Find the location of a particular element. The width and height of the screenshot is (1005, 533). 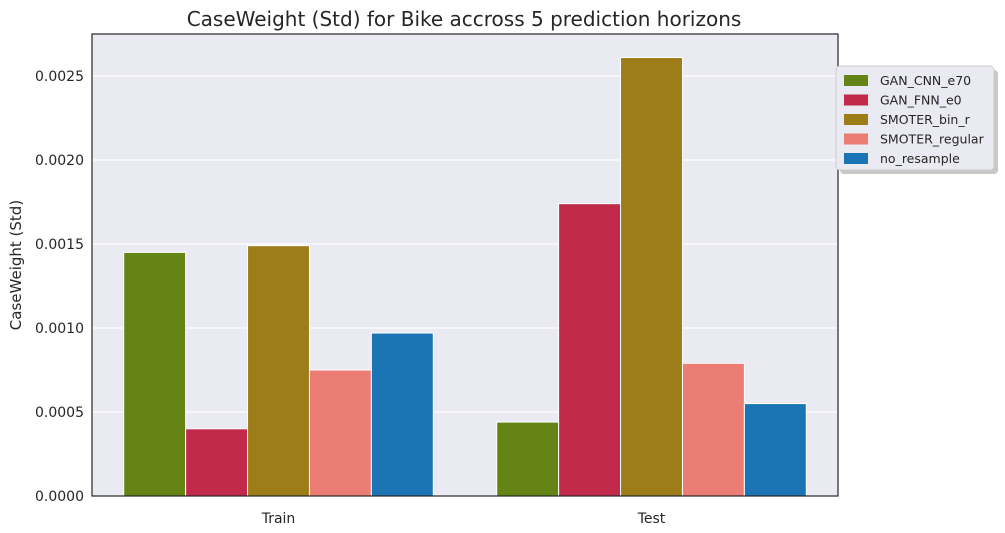

legend-label: no_resample is located at coordinates (920, 158).